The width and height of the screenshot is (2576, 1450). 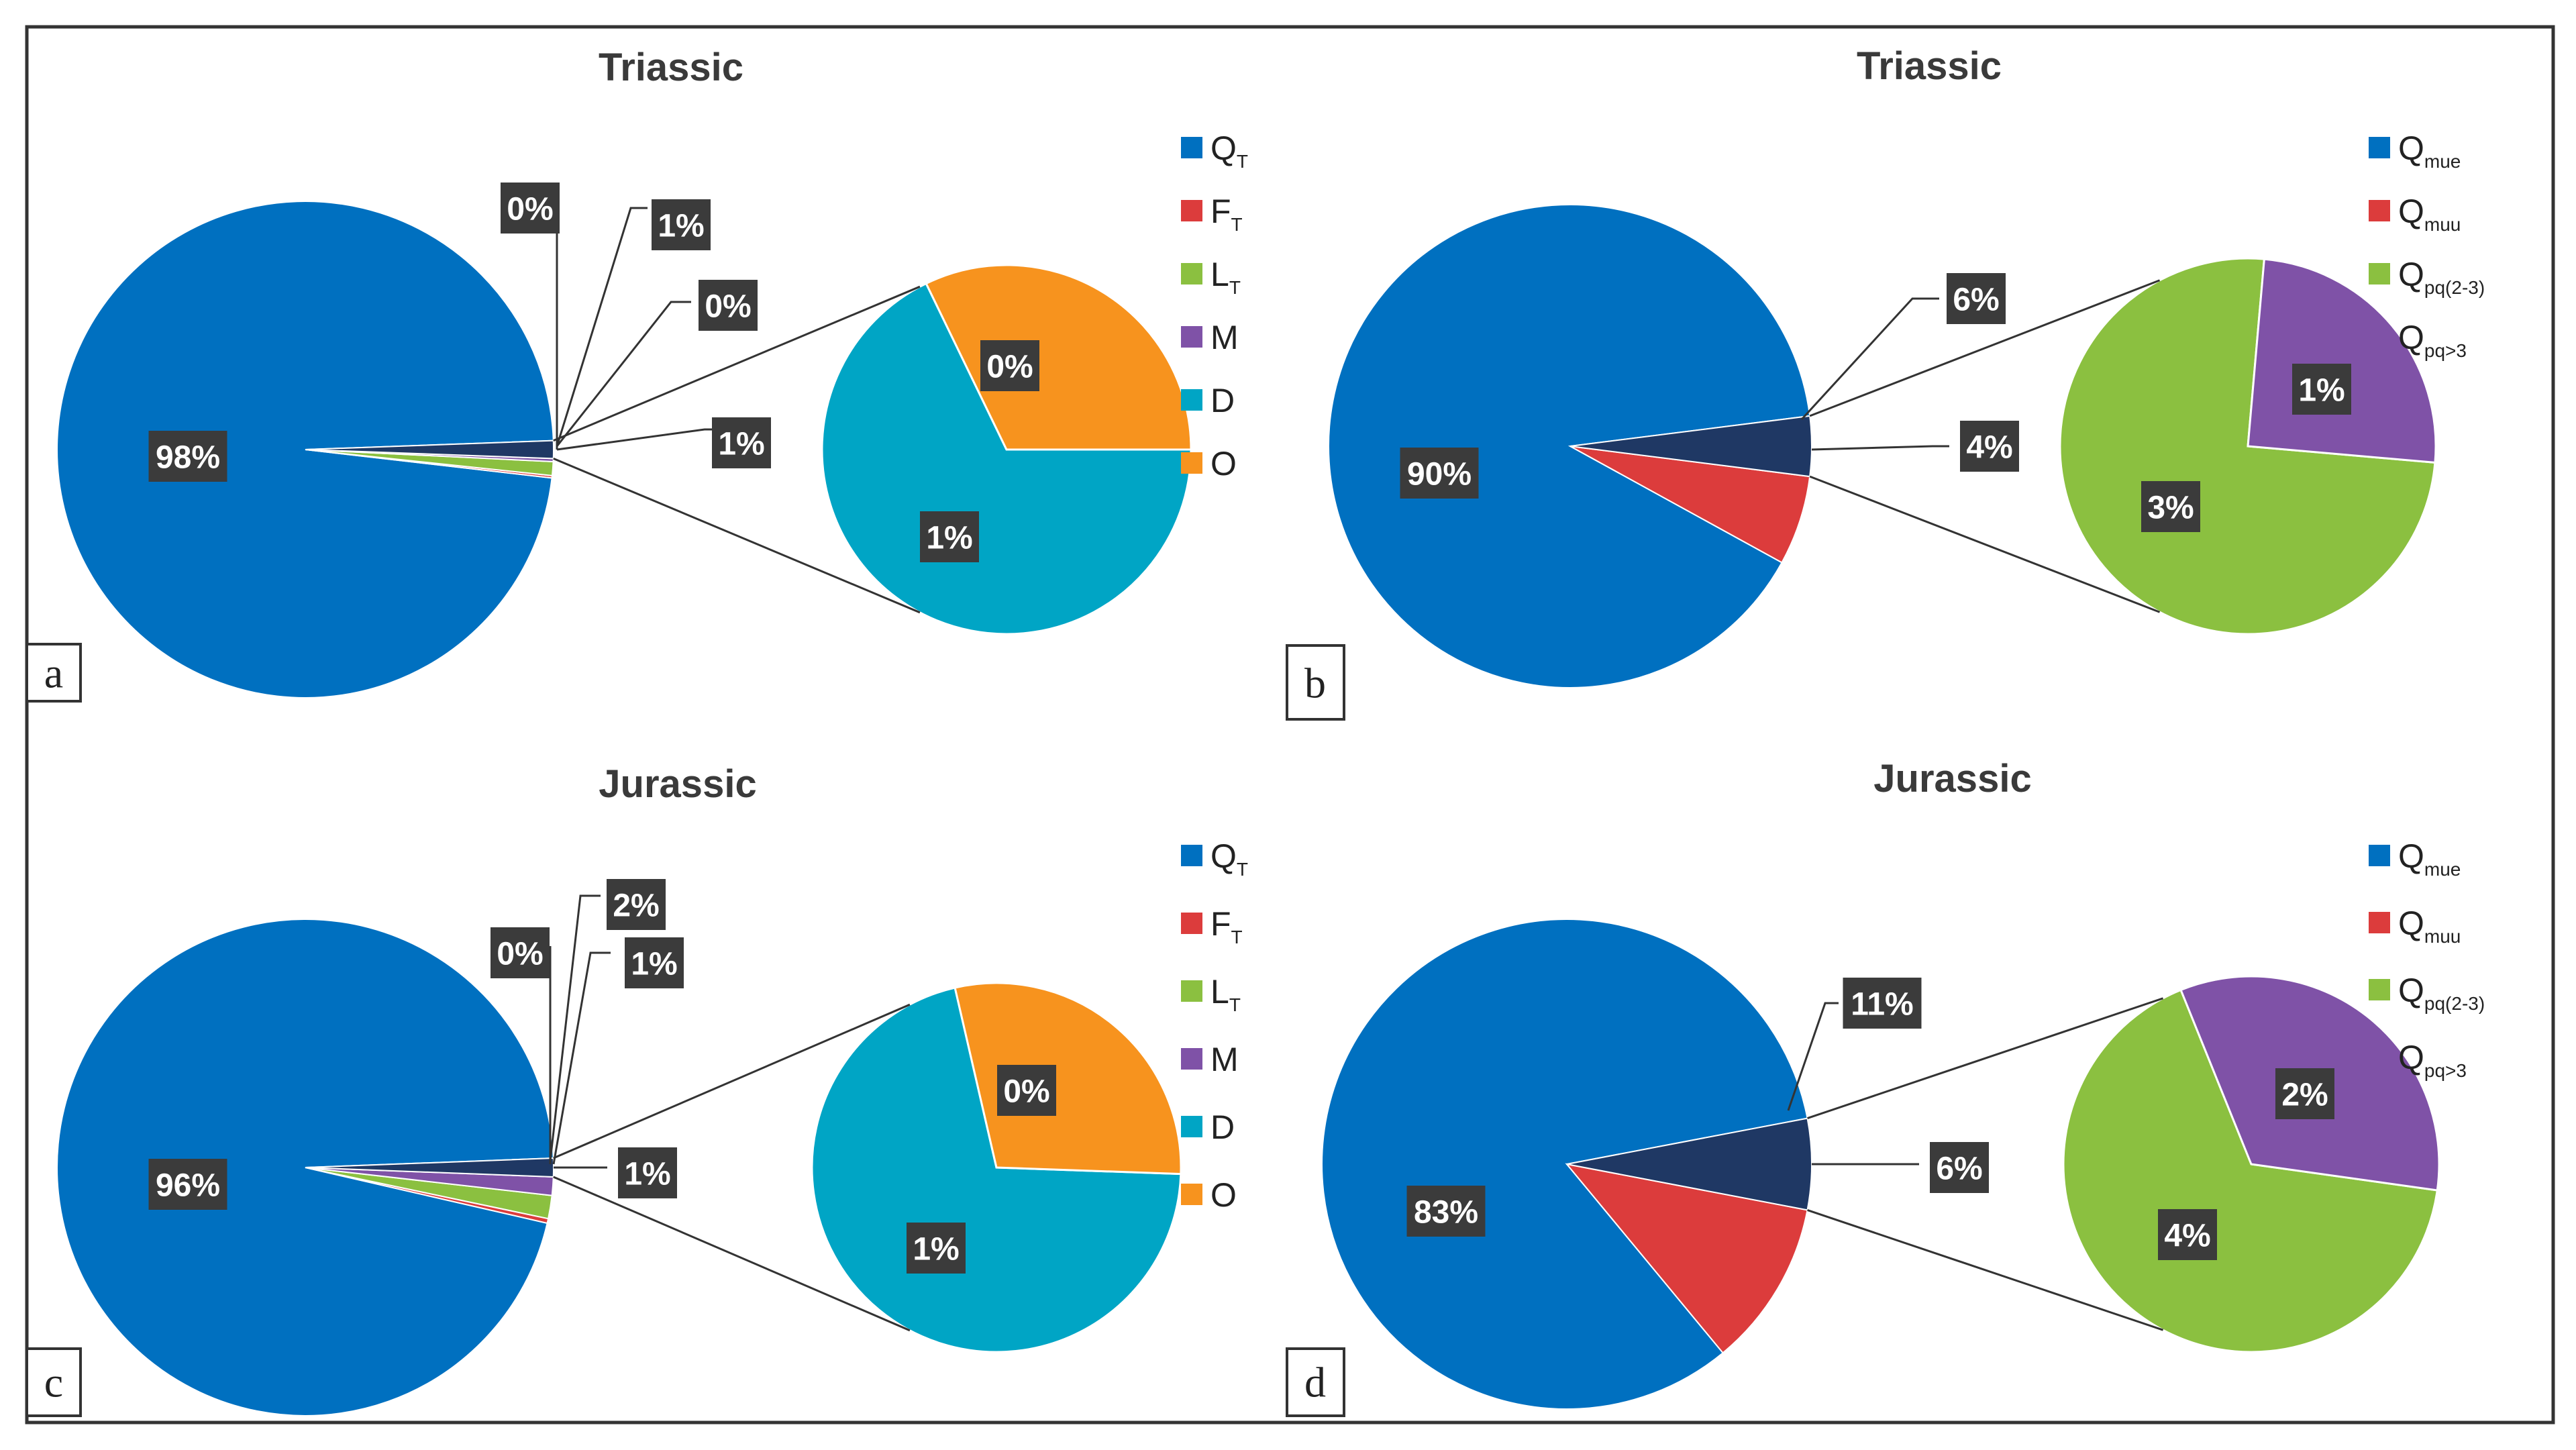 What do you see at coordinates (1191, 923) in the screenshot?
I see `legend-swatch-F_T` at bounding box center [1191, 923].